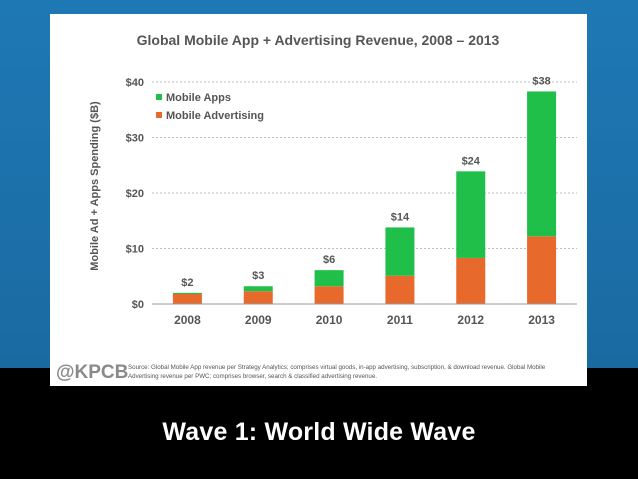 The image size is (638, 479). Describe the element at coordinates (258, 289) in the screenshot. I see `bar-mobile-apps-2009` at that location.